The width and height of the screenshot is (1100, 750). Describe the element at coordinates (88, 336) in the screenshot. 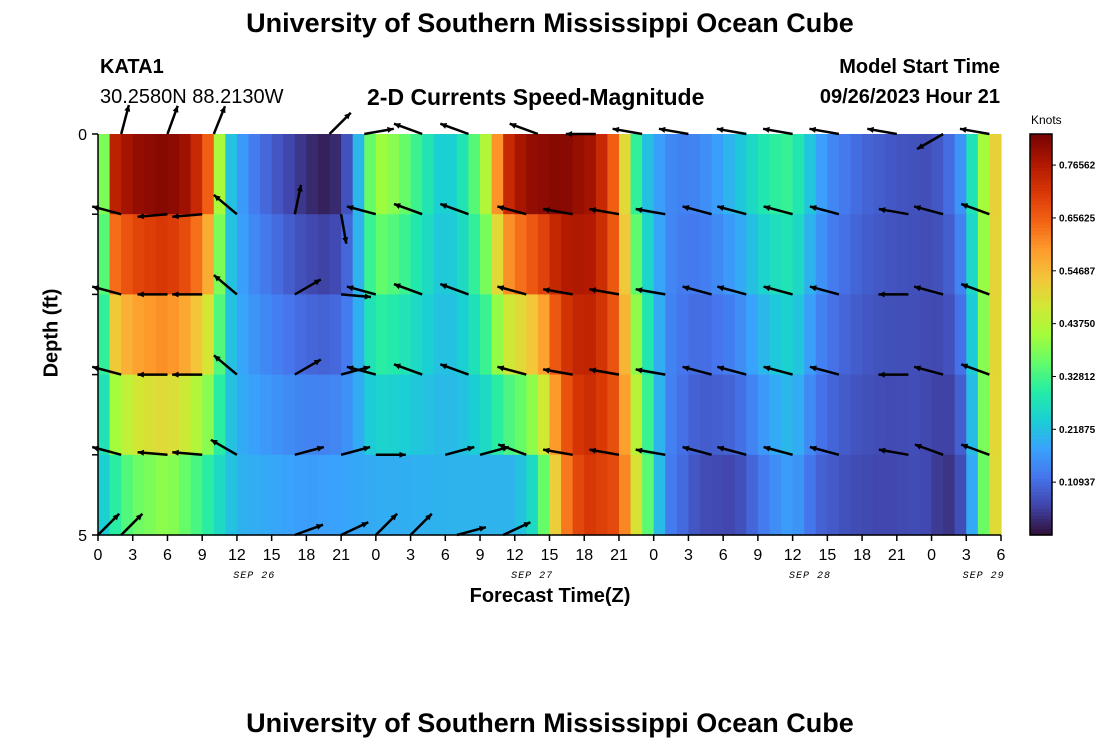

I see `y-axis: 05` at that location.